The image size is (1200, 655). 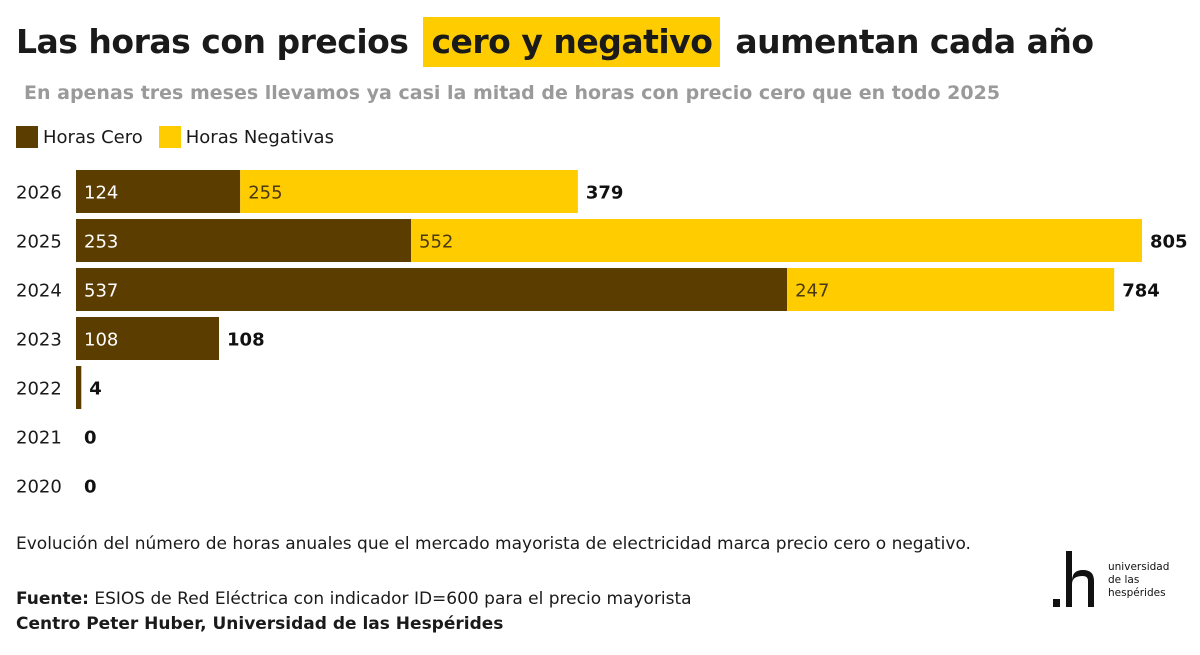 I want to click on logo-line-1: universidad, so click(x=1139, y=567).